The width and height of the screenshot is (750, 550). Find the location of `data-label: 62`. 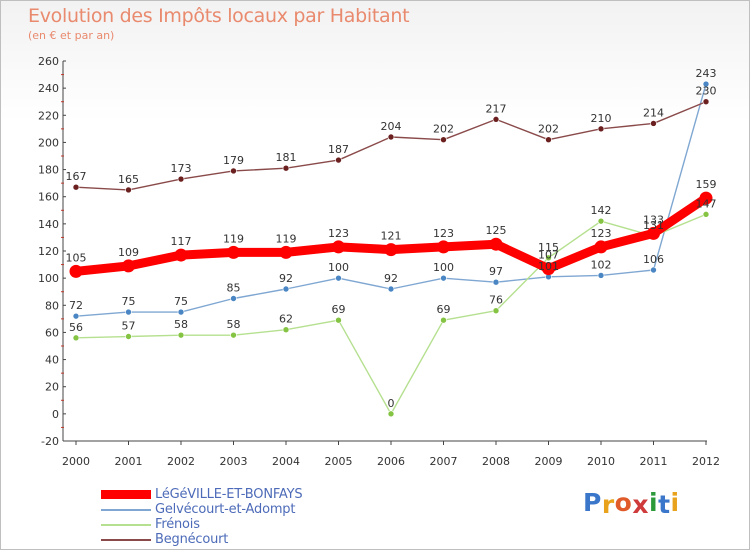

data-label: 62 is located at coordinates (286, 319).